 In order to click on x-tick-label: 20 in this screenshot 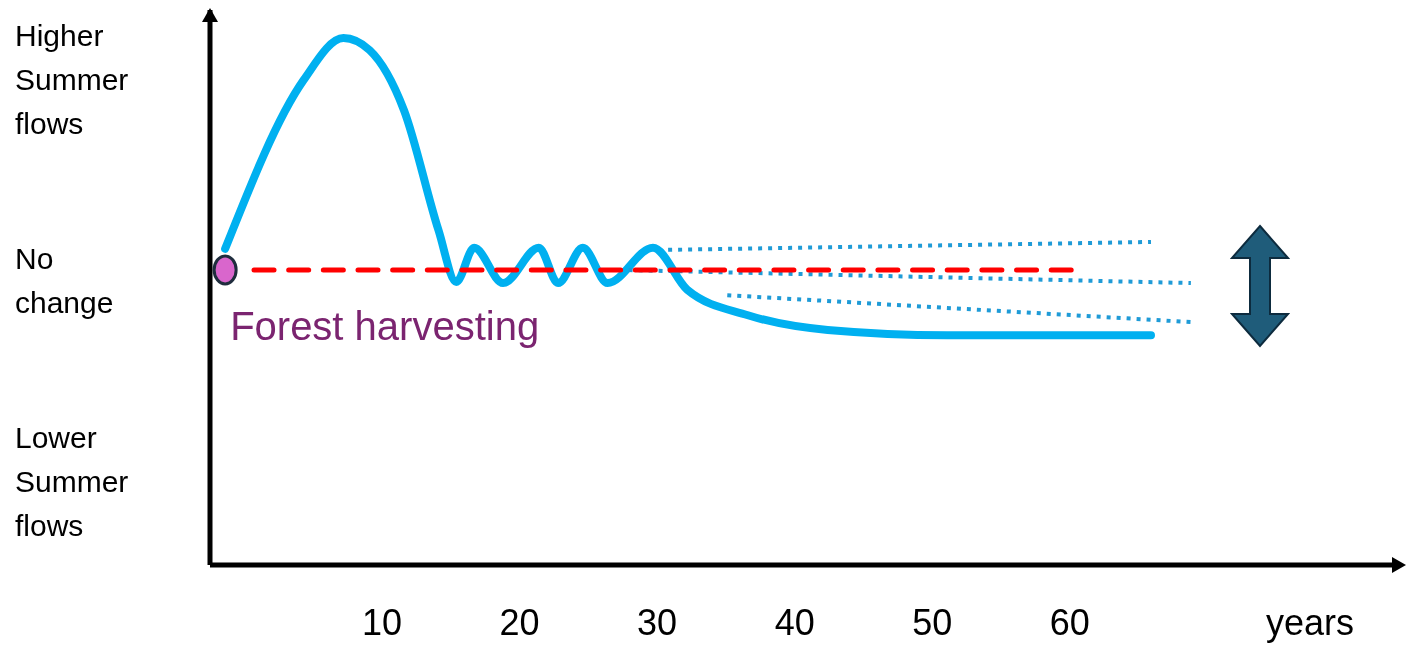, I will do `click(519, 622)`.